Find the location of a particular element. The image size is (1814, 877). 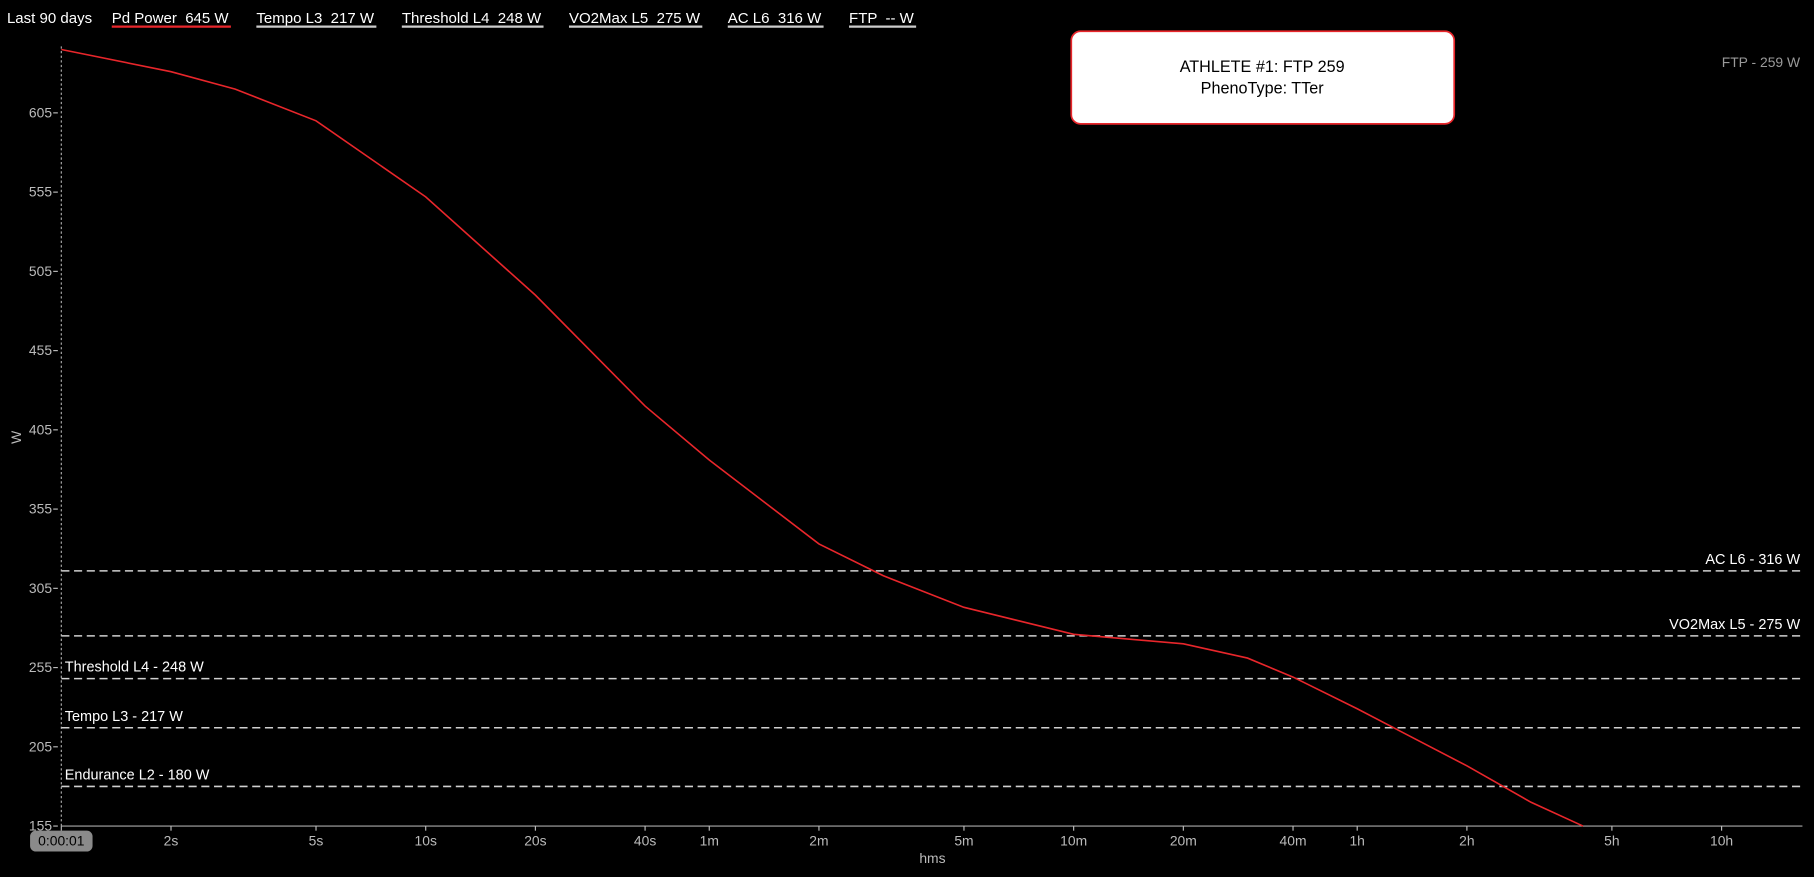

y-axis-label: W is located at coordinates (16, 437).